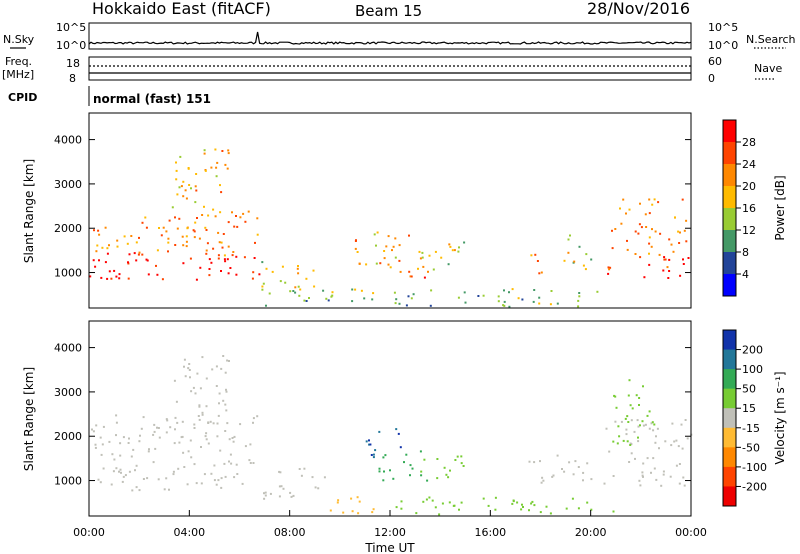  What do you see at coordinates (18, 61) in the screenshot?
I see `freq-label: Freq.` at bounding box center [18, 61].